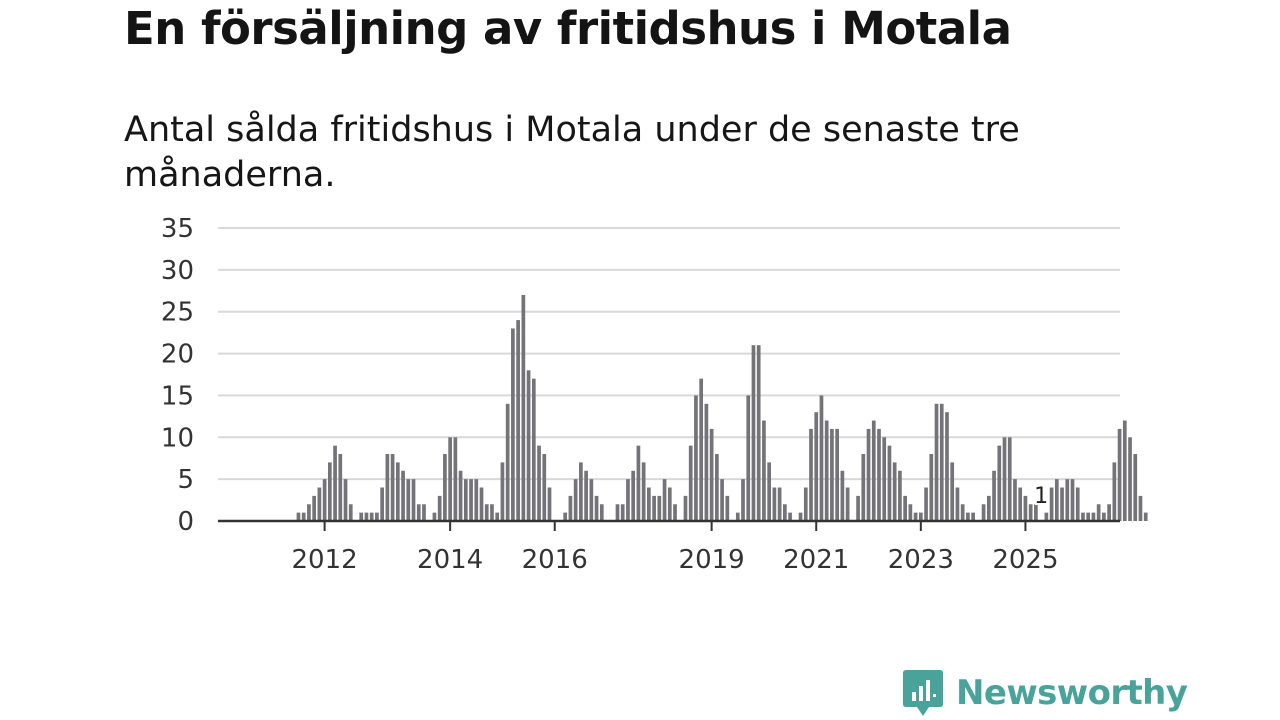 Image resolution: width=1280 pixels, height=720 pixels. What do you see at coordinates (669, 525) in the screenshot?
I see `axes` at bounding box center [669, 525].